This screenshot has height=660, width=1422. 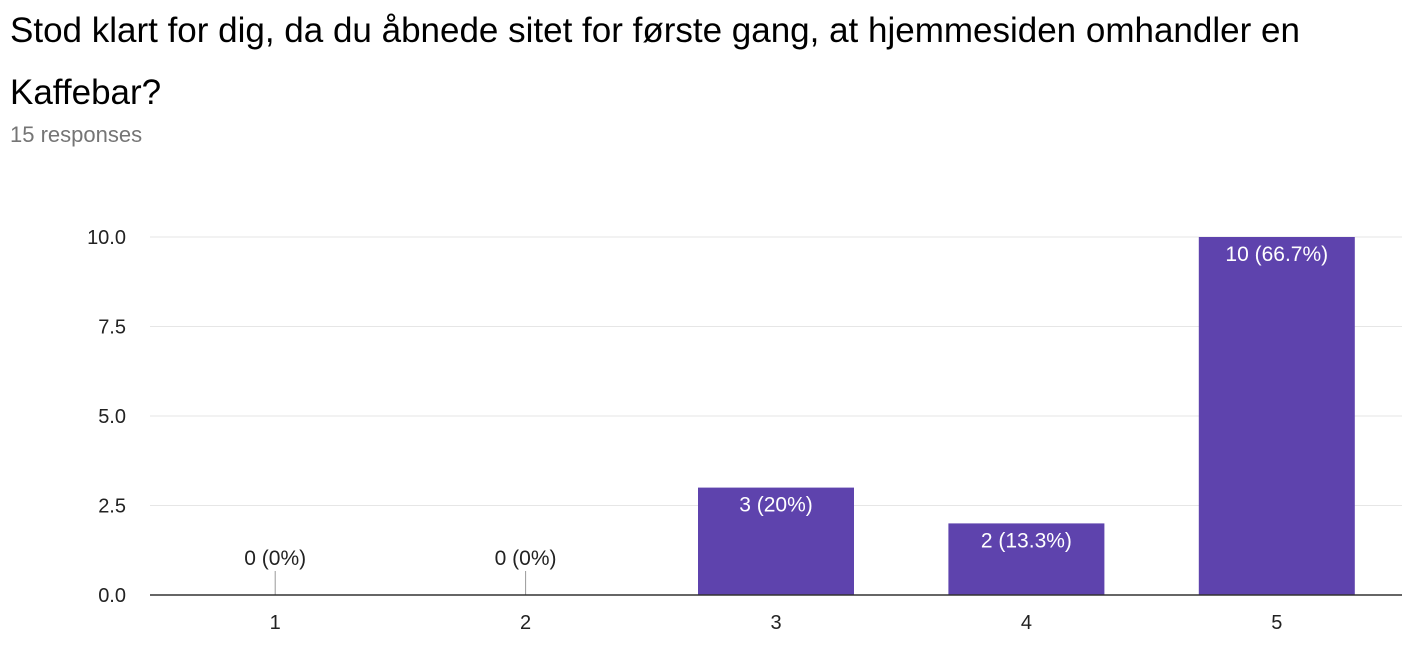 I want to click on data-label-1: 0 (0%), so click(x=275, y=558).